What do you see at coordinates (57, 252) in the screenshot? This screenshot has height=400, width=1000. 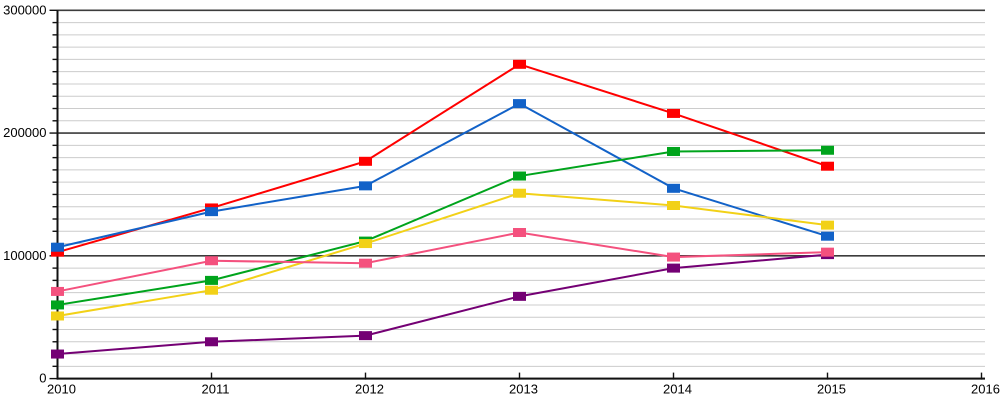 I see `data-point-red-2010` at bounding box center [57, 252].